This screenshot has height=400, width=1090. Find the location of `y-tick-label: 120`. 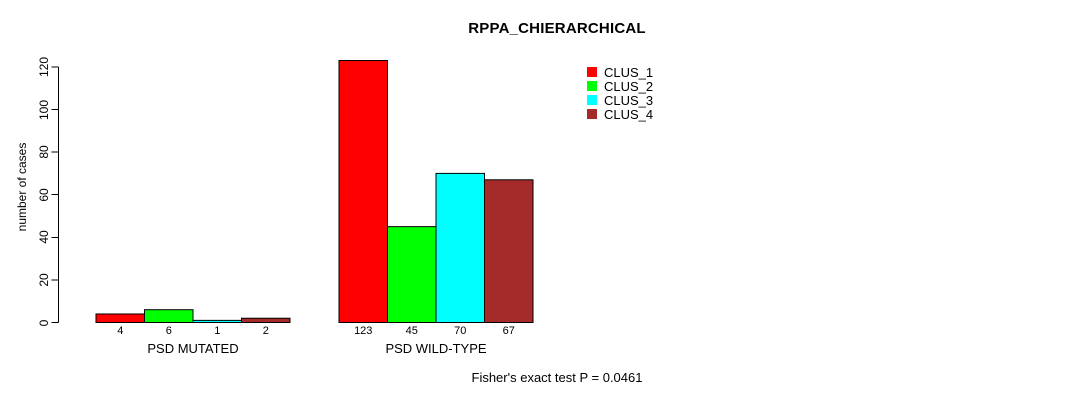

y-tick-label: 120 is located at coordinates (44, 66).